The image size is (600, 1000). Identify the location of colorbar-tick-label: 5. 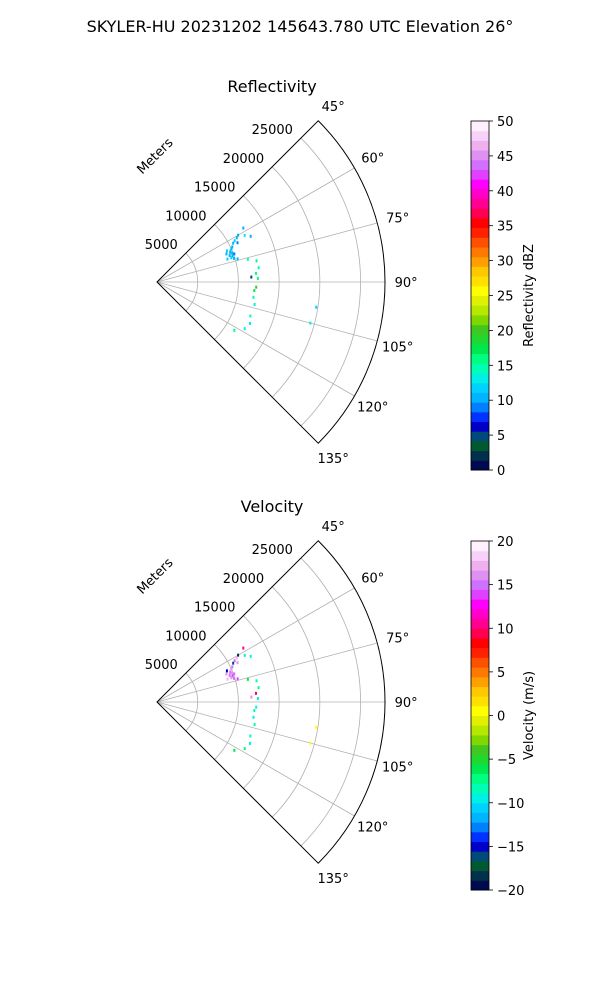
(501, 673).